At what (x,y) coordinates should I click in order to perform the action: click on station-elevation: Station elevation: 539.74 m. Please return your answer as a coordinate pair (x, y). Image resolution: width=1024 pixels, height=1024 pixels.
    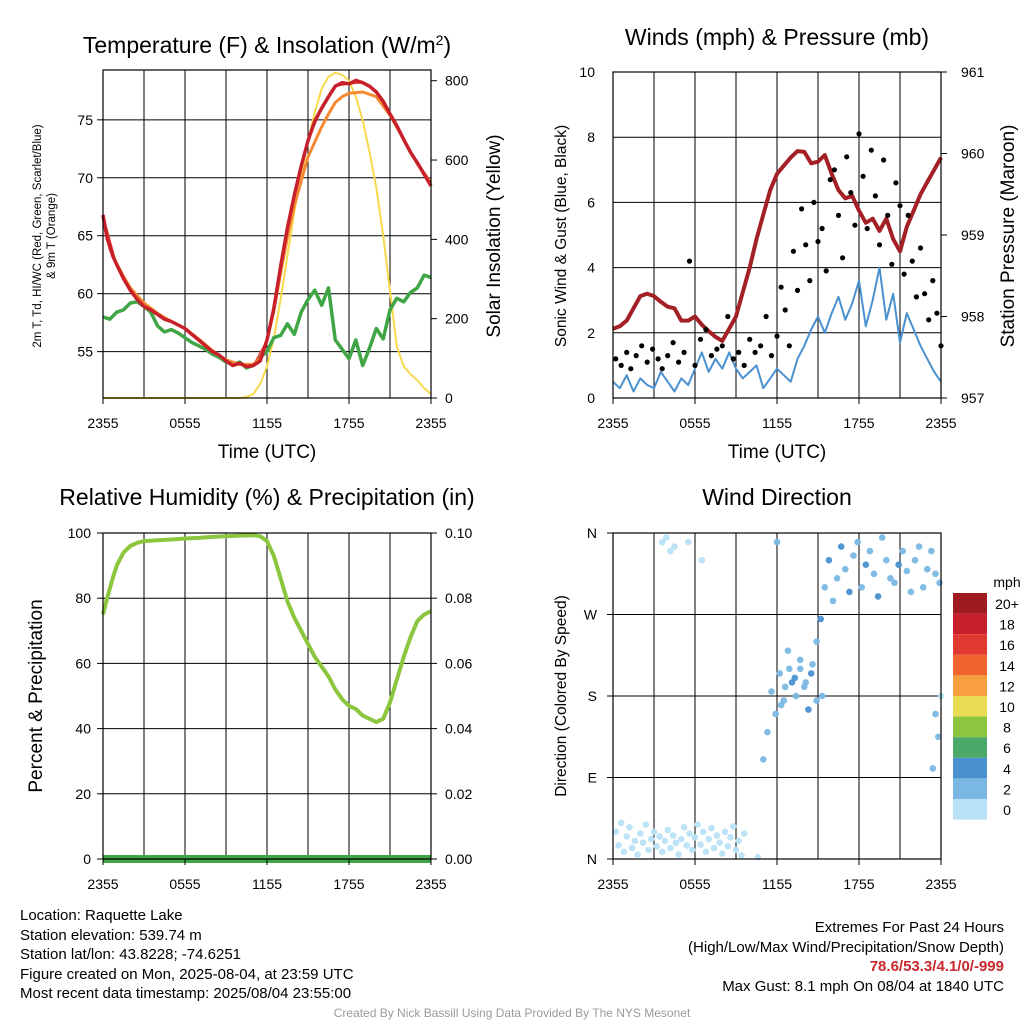
    Looking at the image, I should click on (111, 935).